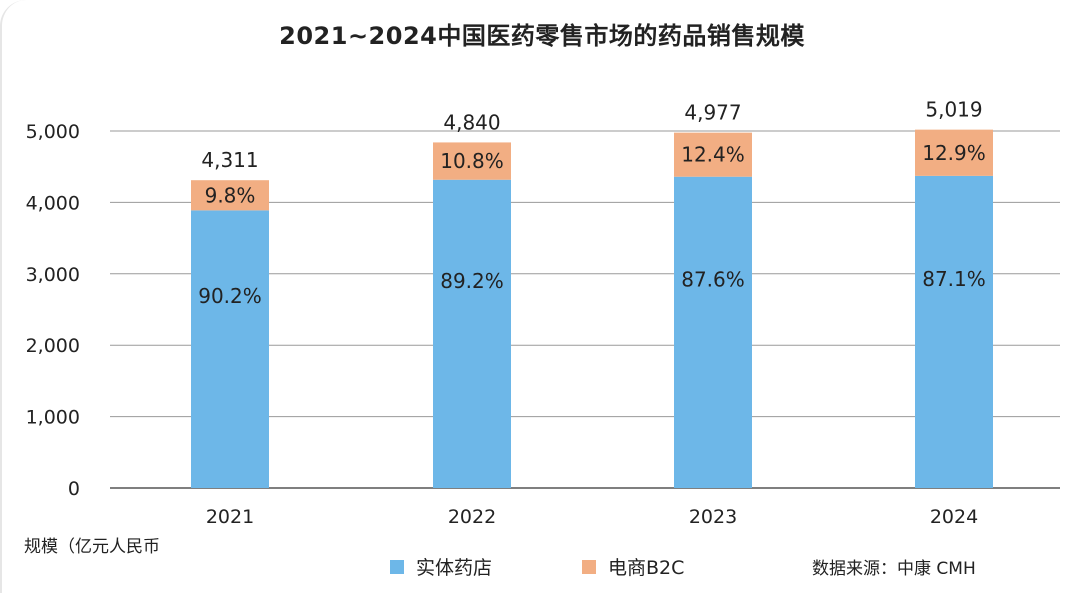 This screenshot has height=593, width=1080. Describe the element at coordinates (954, 517) in the screenshot. I see `x-tick-label: 2024` at that location.